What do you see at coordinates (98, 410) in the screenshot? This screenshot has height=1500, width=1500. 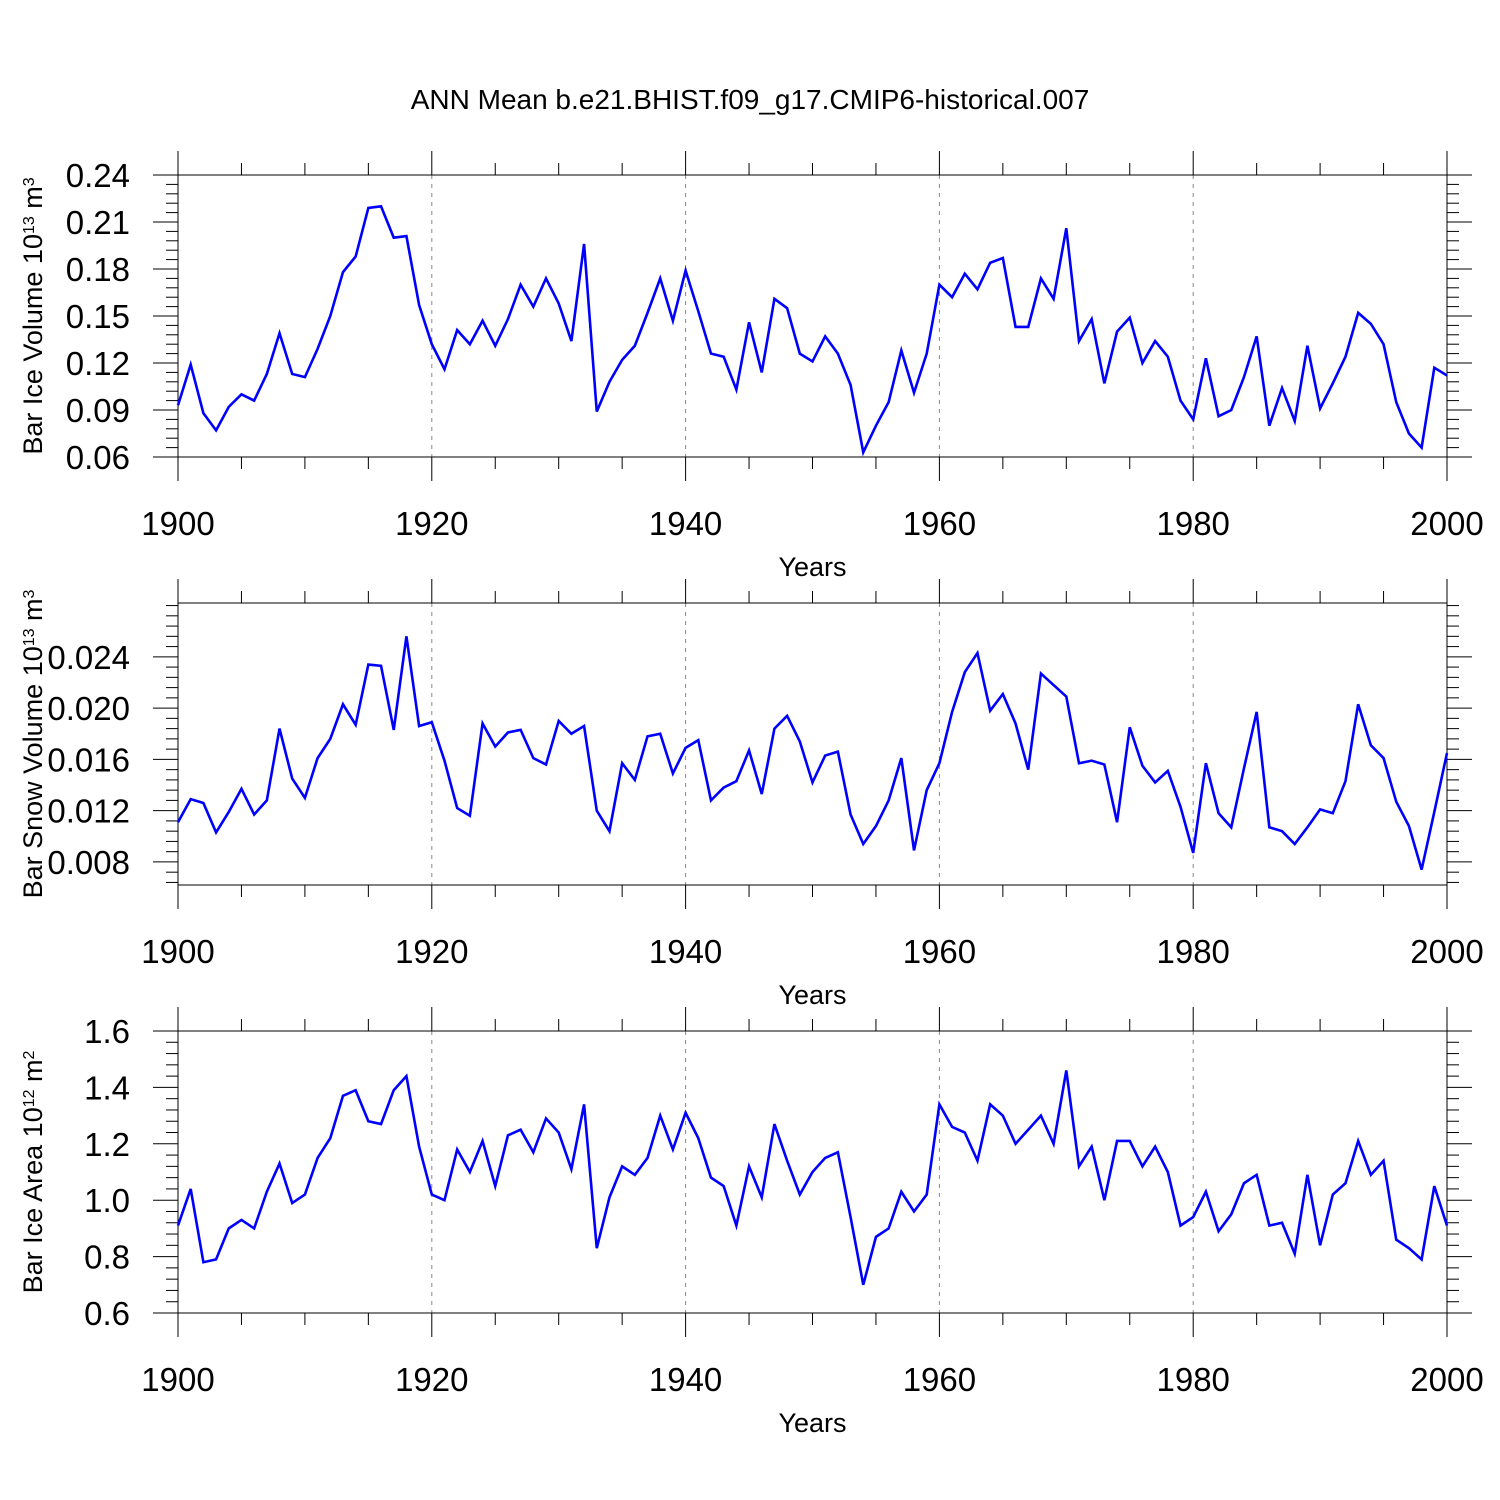 I see `y-tick-label: 0.09` at bounding box center [98, 410].